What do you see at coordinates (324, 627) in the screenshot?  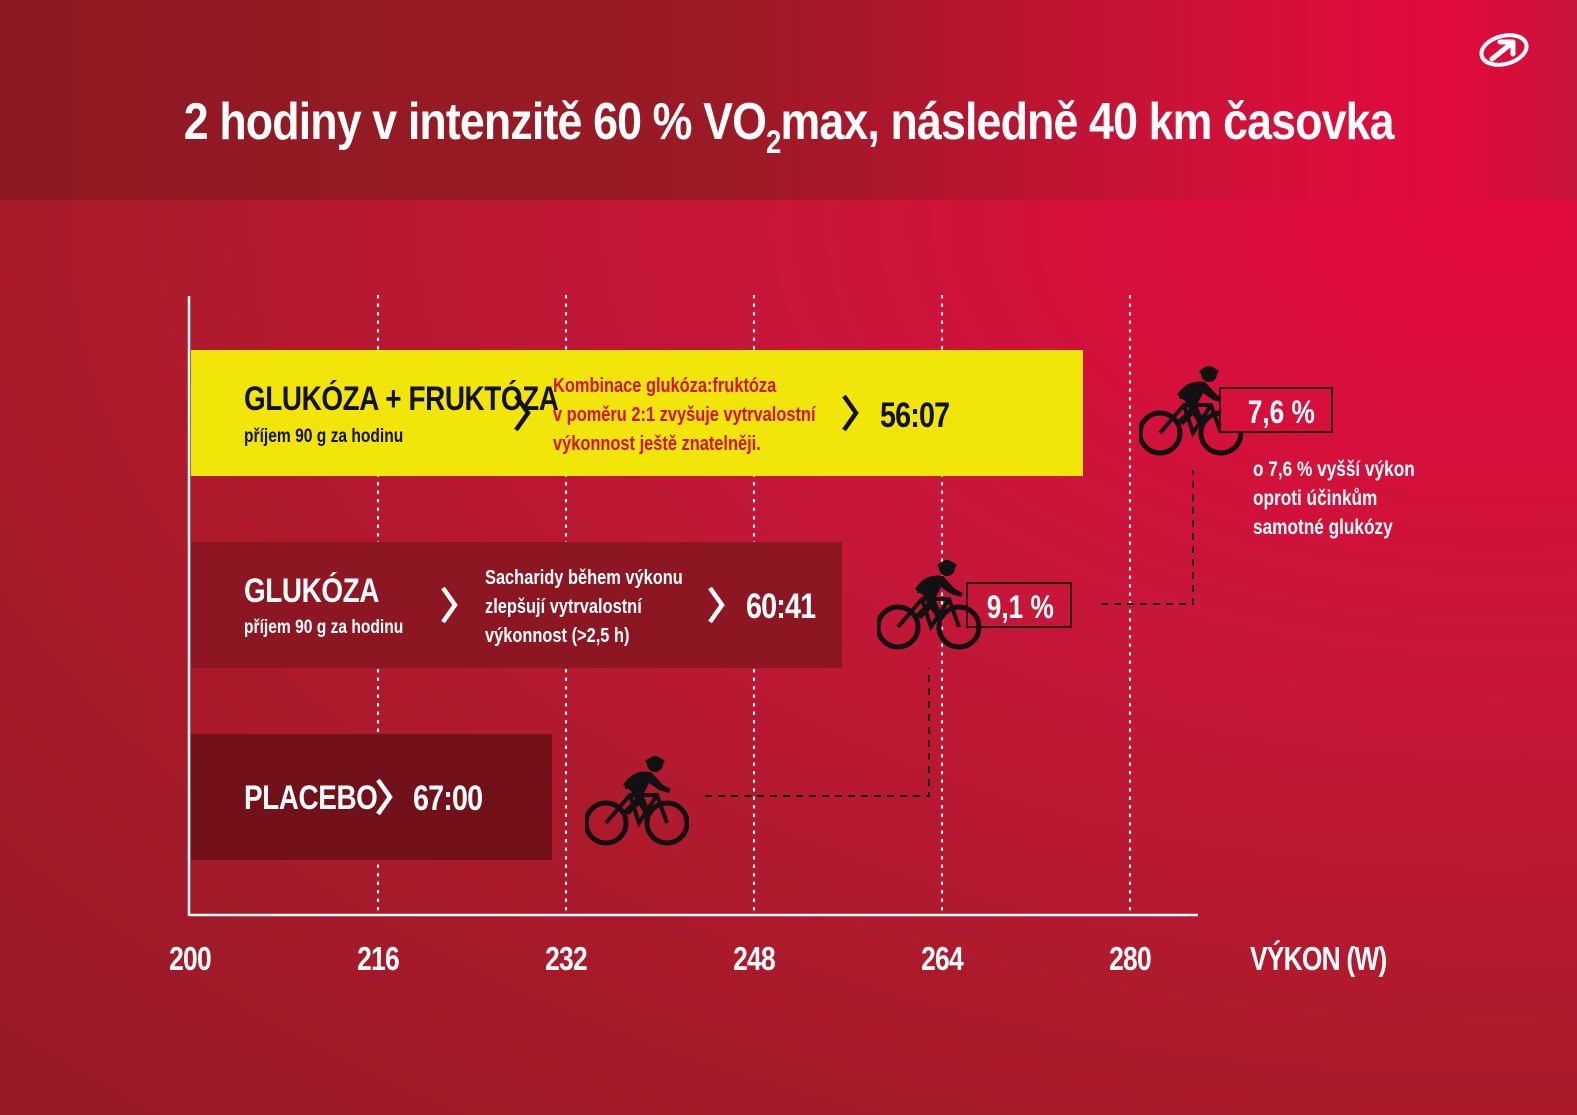 I see `category-subtitle-1: příjem 90 g za hodinu` at bounding box center [324, 627].